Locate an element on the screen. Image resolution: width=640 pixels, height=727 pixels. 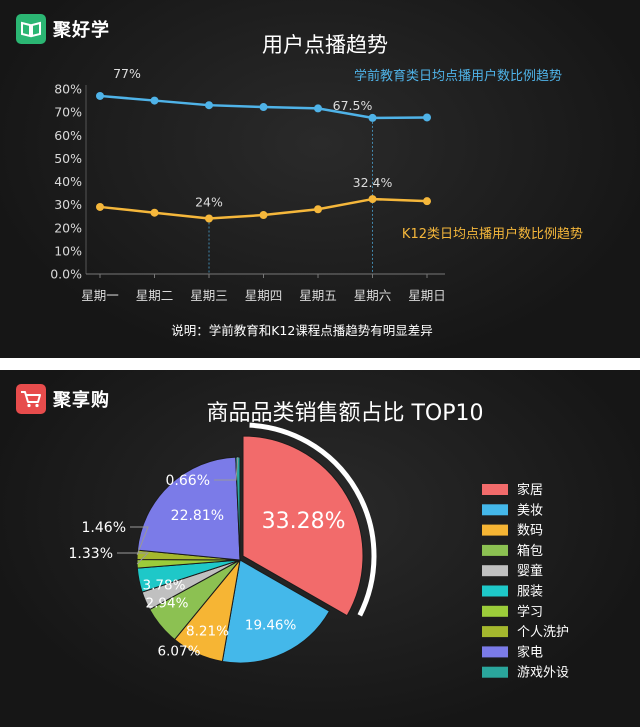
legend-label: 服装 is located at coordinates (530, 592).